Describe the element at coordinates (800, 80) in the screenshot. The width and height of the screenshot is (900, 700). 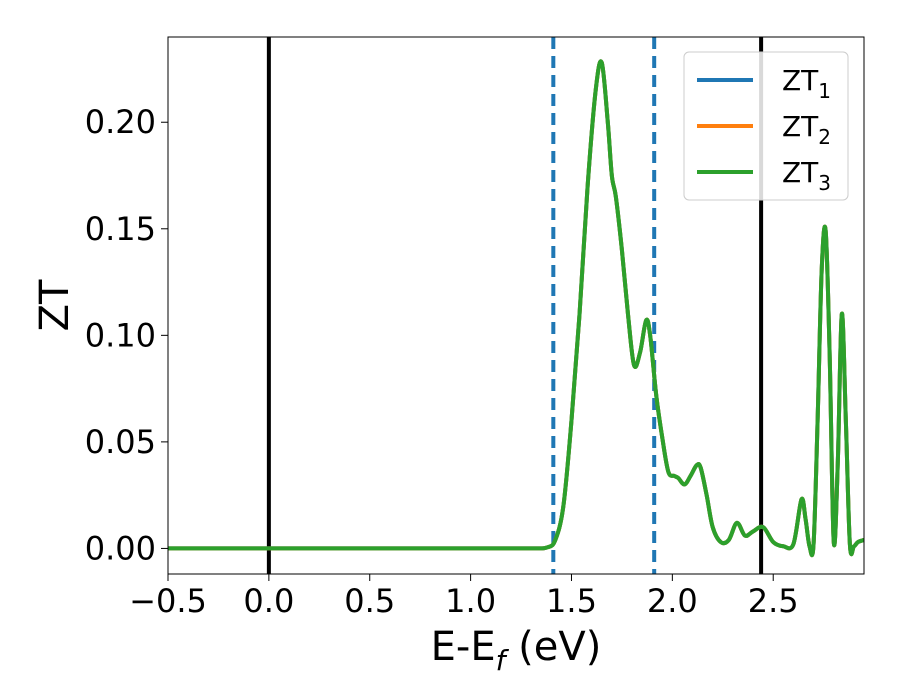
I see `legend-label-main-1: ZT` at that location.